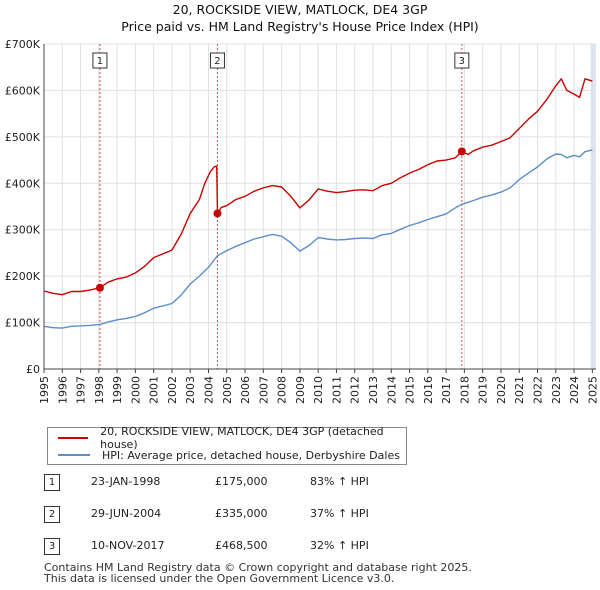 The width and height of the screenshot is (600, 590). Describe the element at coordinates (446, 390) in the screenshot. I see `x-tick-label: 2017` at that location.